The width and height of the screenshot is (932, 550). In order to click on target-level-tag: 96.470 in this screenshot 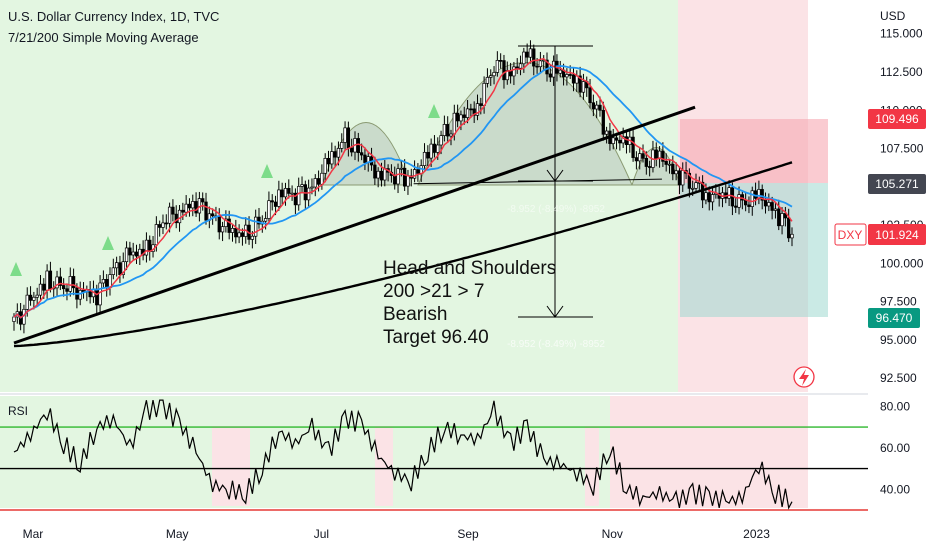, I will do `click(894, 318)`.